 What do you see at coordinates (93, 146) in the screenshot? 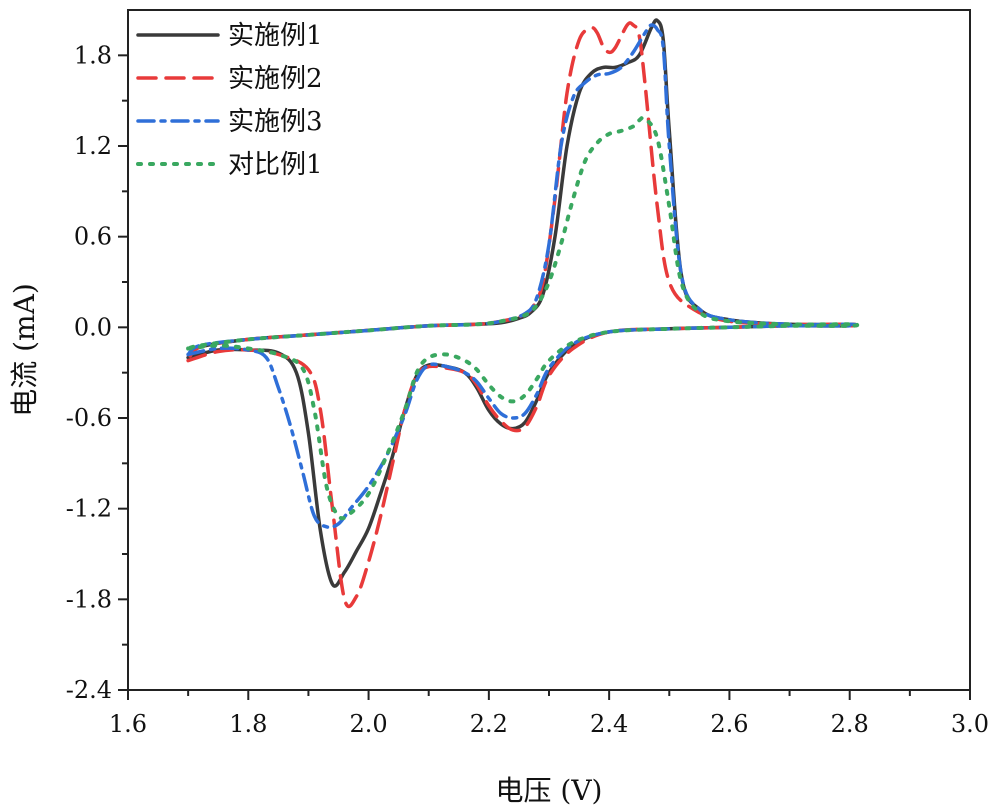
I see `y-tick-label: 1.2` at bounding box center [93, 146].